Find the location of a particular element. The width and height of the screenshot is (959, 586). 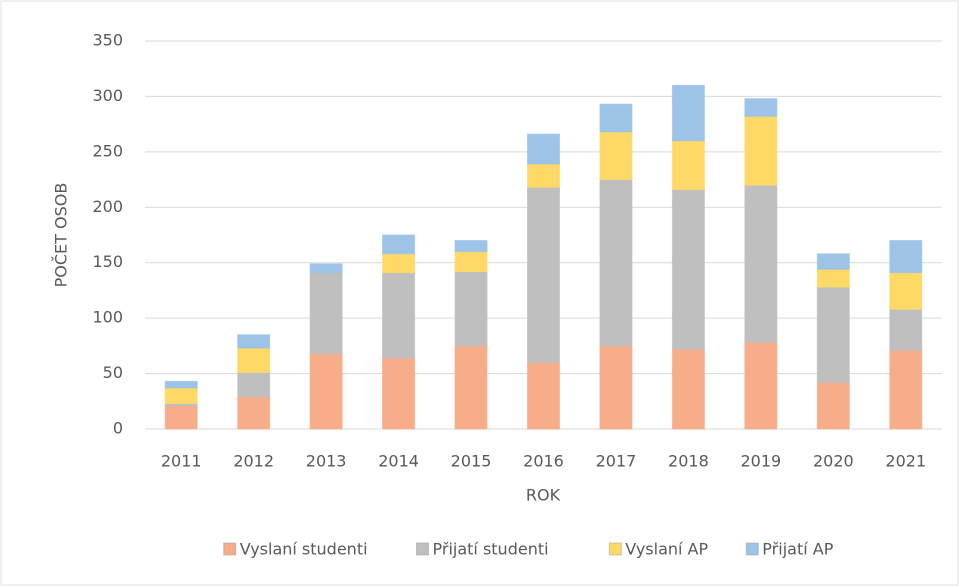

y-tick-label: 300 is located at coordinates (107, 95).